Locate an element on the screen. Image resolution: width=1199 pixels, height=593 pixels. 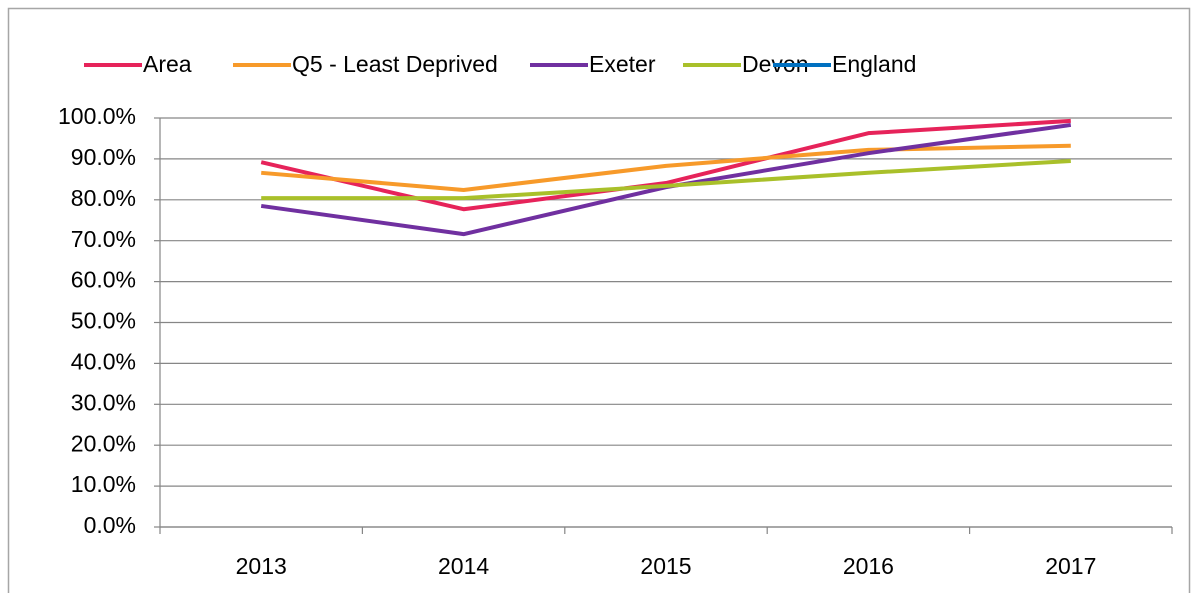
y-tick-label: 20.0% is located at coordinates (103, 443).